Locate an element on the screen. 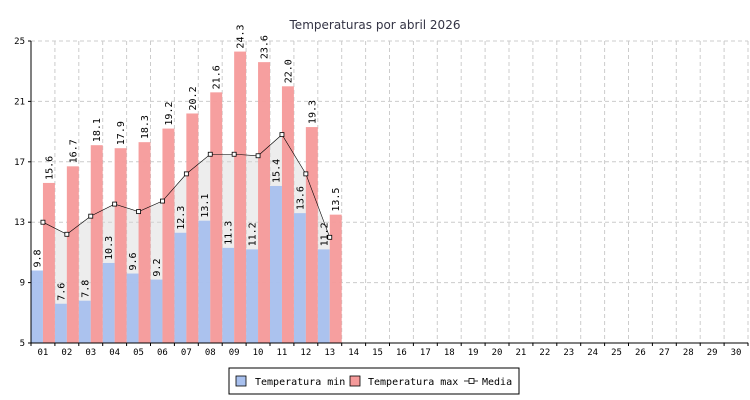 This screenshot has width=750, height=400. x-tick-label-04: 04 is located at coordinates (114, 353).